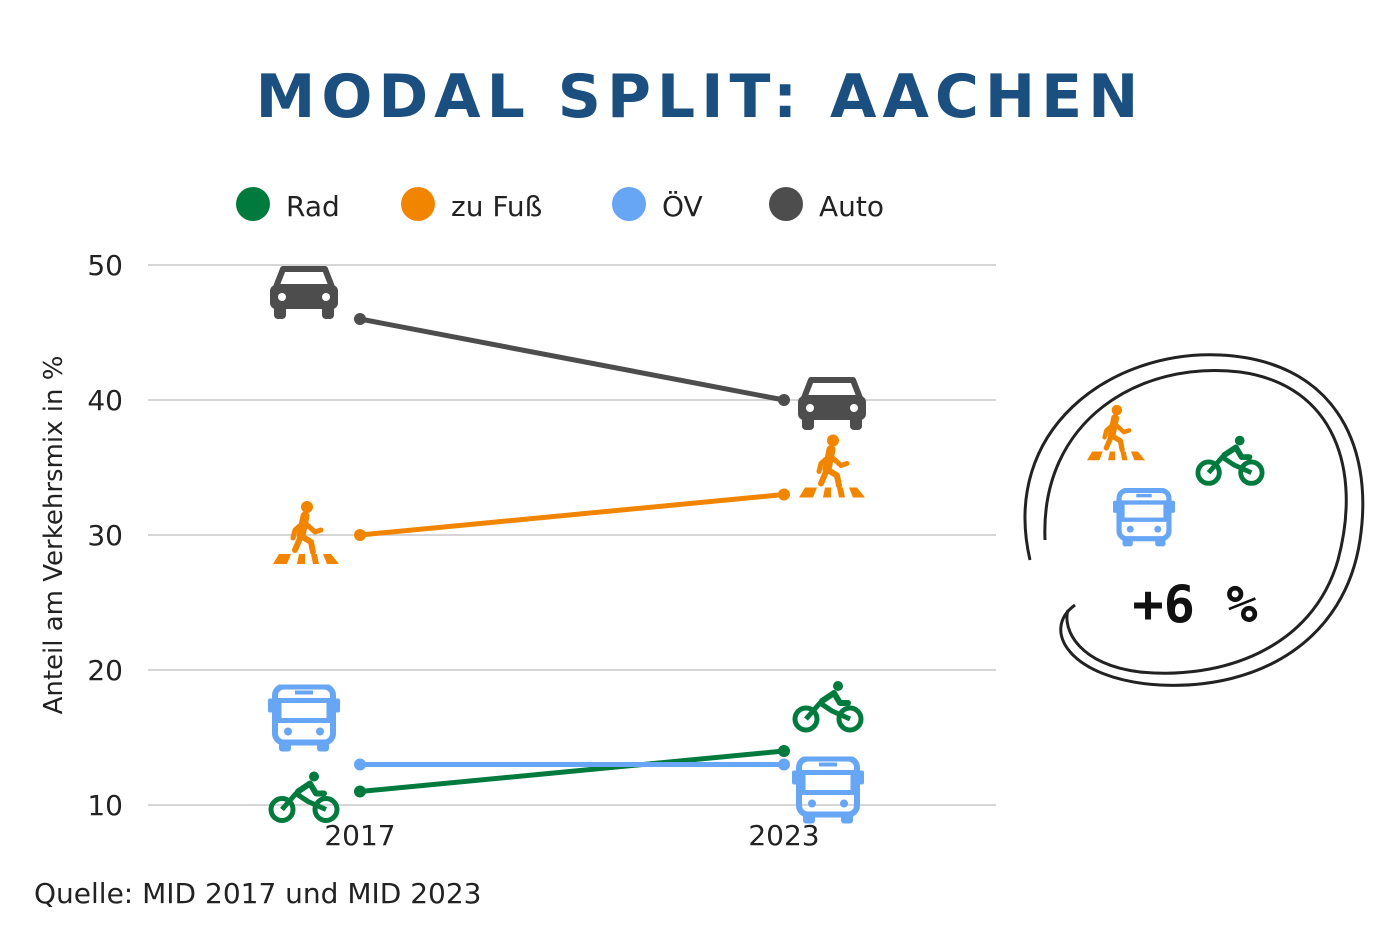  What do you see at coordinates (54, 535) in the screenshot?
I see `y-axis-label: Anteil am Verkehrsmix in %` at bounding box center [54, 535].